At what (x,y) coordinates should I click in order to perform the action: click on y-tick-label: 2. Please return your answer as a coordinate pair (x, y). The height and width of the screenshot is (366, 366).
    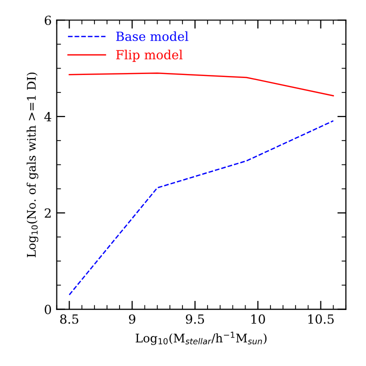
    Looking at the image, I should click on (47, 213).